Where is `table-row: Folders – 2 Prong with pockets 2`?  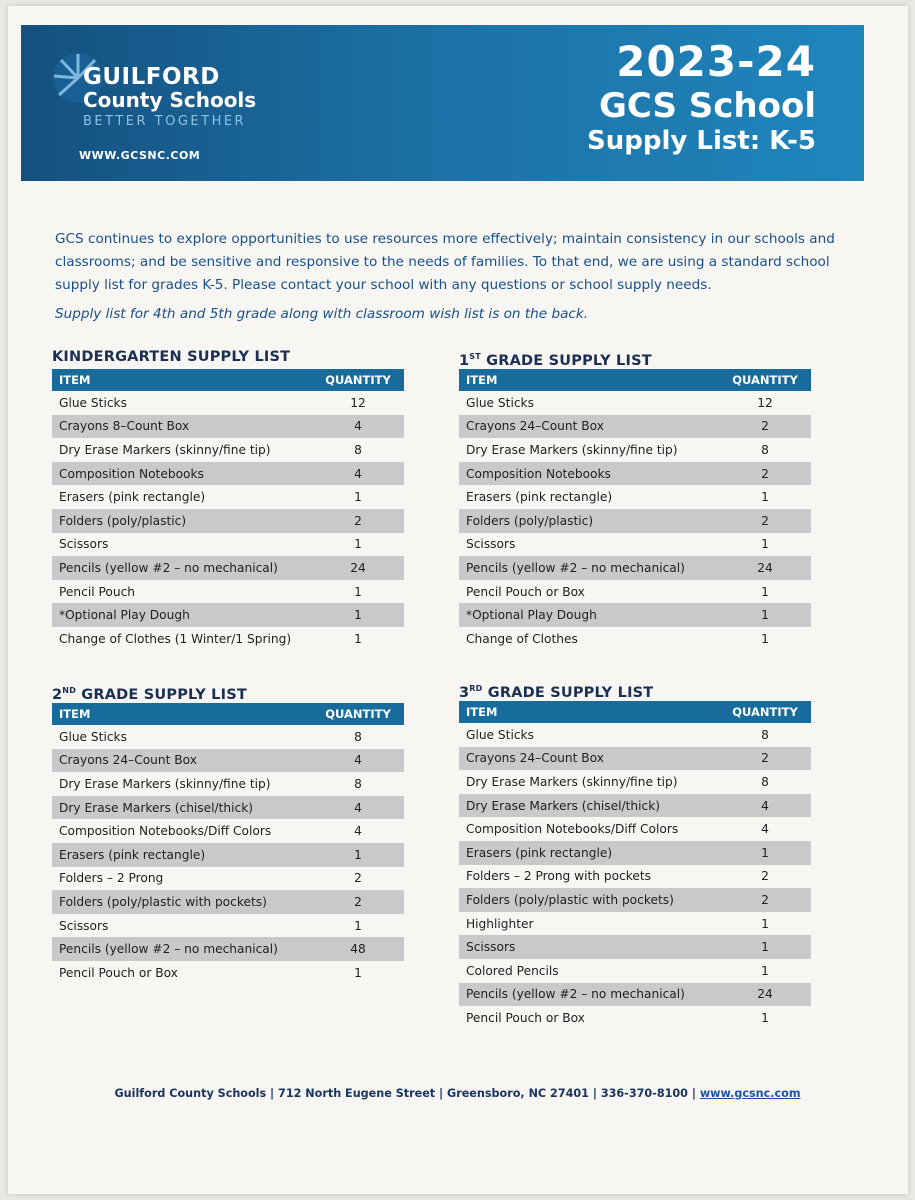
table-row: Folders – 2 Prong with pockets 2 is located at coordinates (635, 877).